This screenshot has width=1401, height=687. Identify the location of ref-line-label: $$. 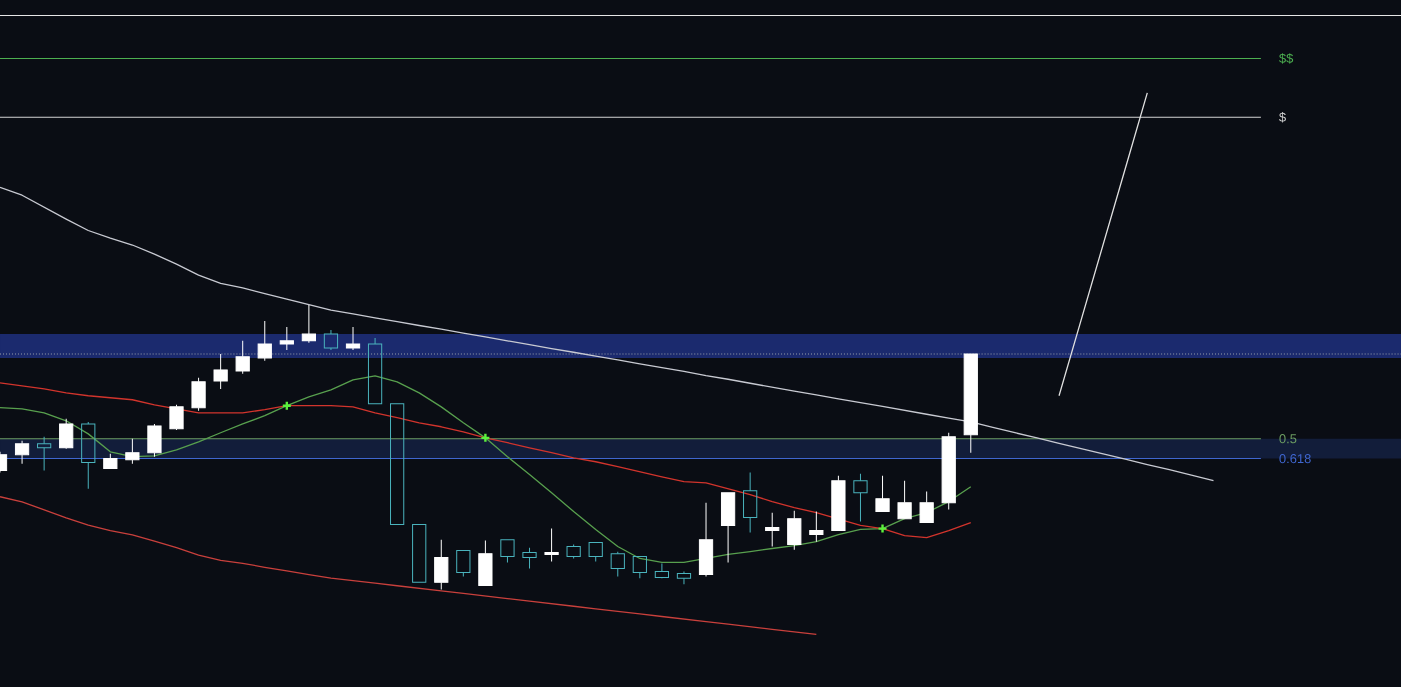
(1286, 58).